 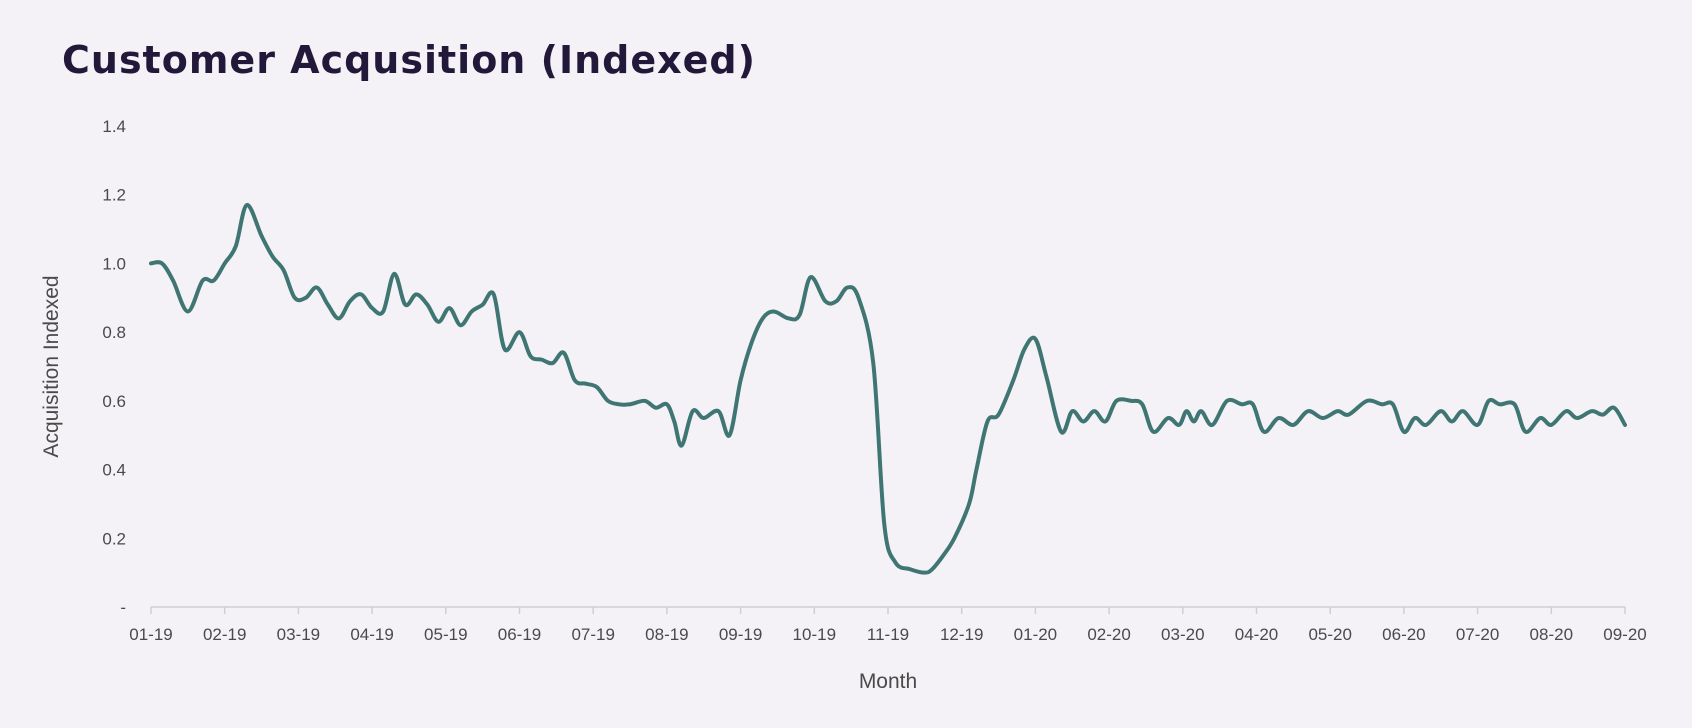 What do you see at coordinates (1108, 634) in the screenshot?
I see `x-tick-label: 02-20` at bounding box center [1108, 634].